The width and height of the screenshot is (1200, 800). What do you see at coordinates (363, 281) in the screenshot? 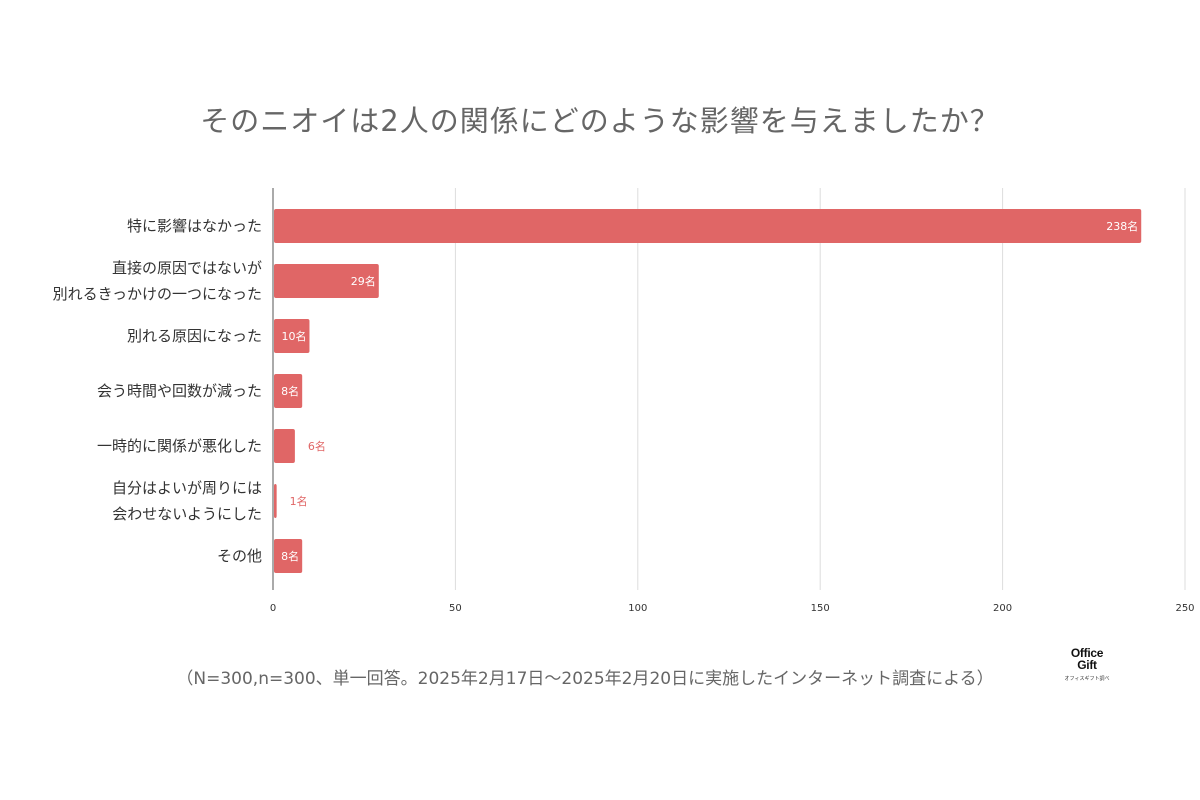
I see `data-label: 29名` at bounding box center [363, 281].